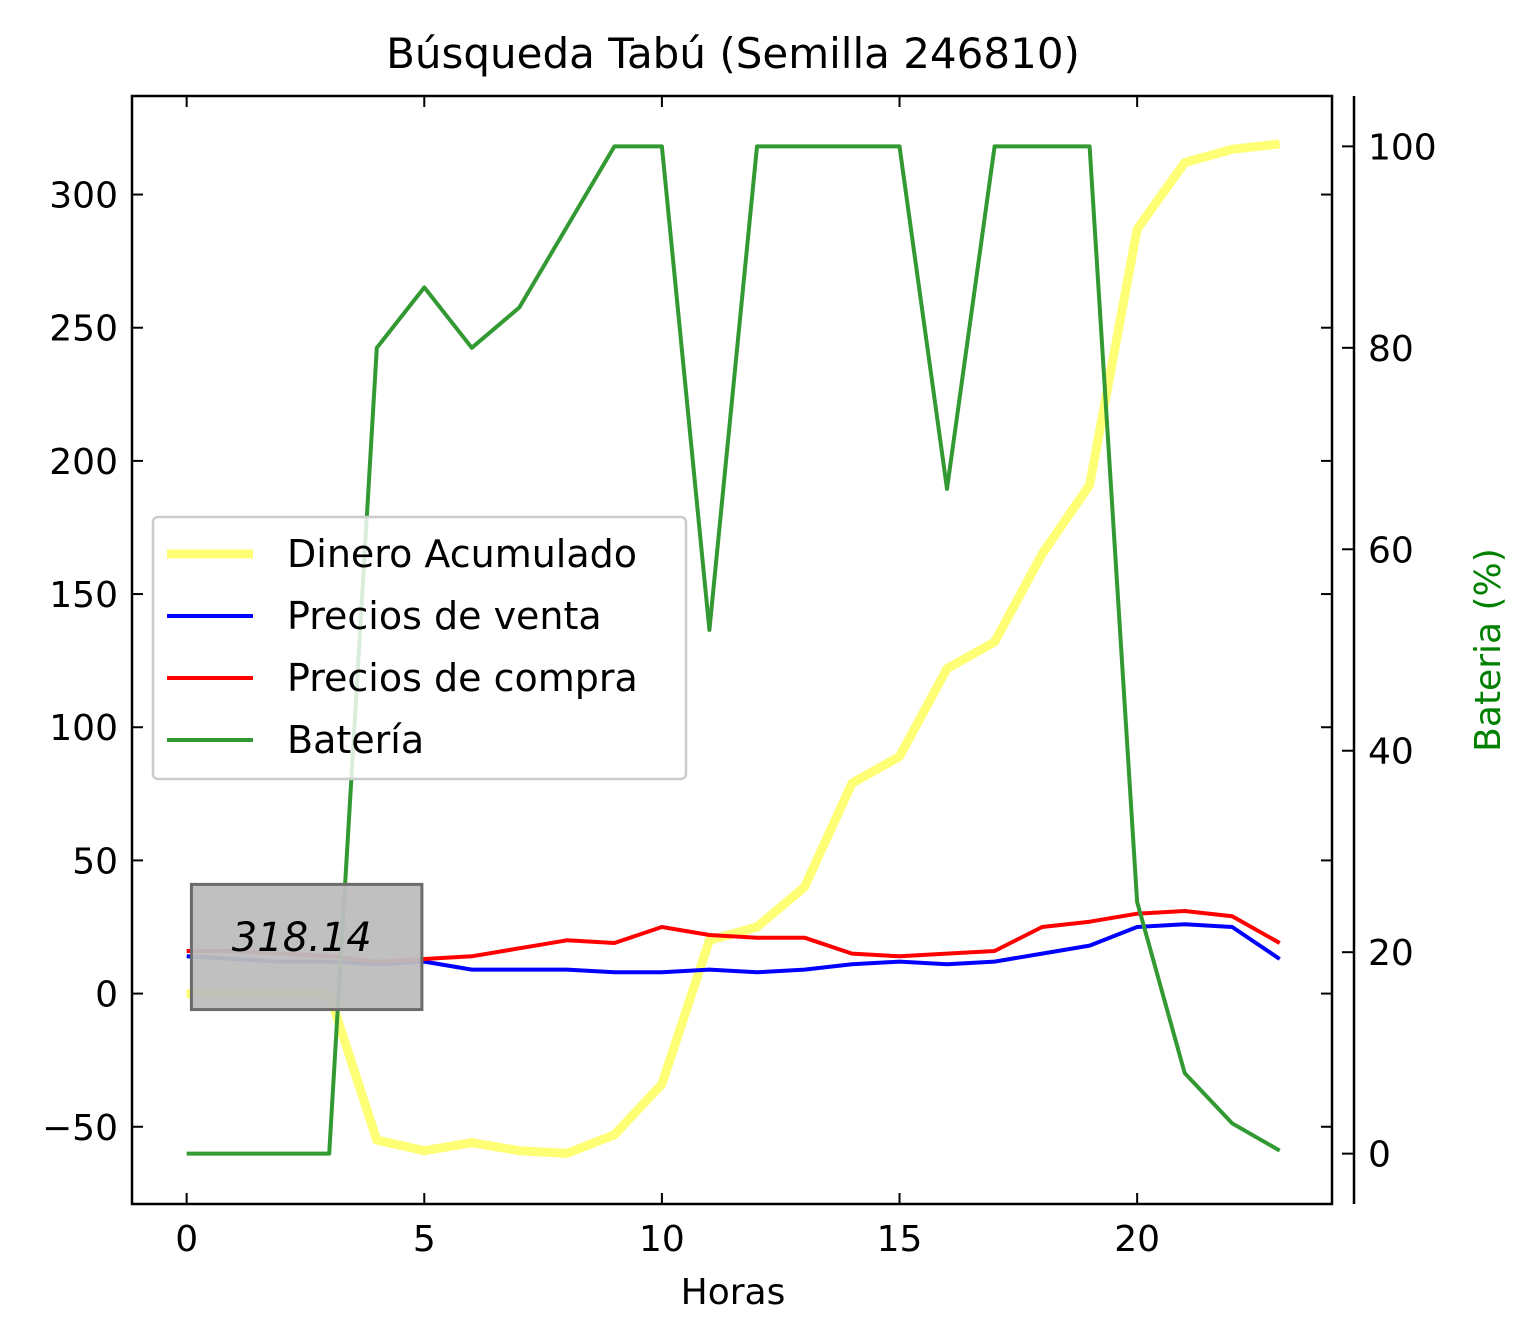  I want to click on y-tick-label: −50, so click(80, 1128).